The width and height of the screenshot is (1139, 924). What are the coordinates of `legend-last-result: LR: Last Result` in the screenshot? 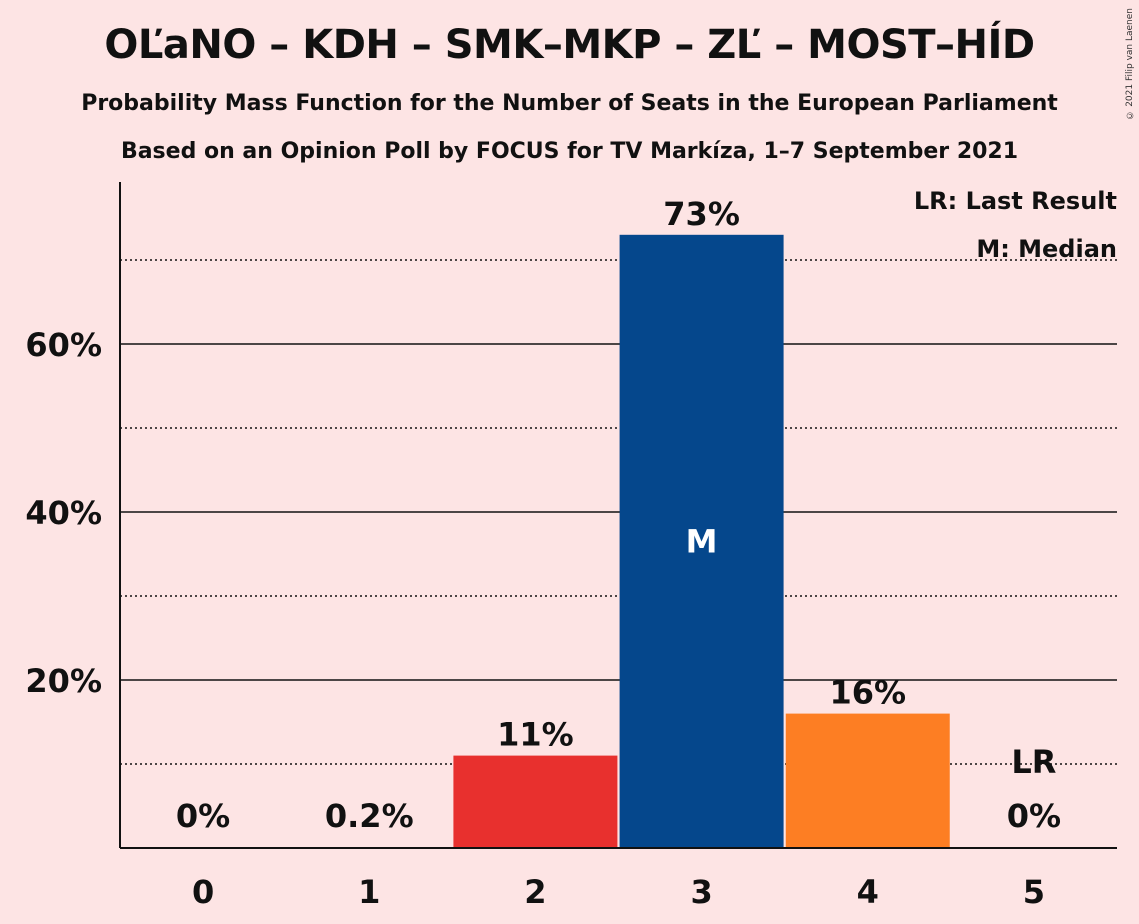 It's located at (1015, 201).